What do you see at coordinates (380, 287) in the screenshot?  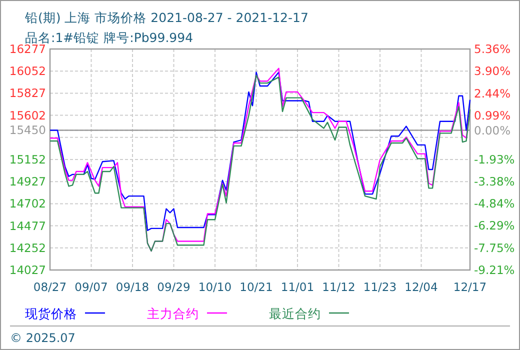 I see `x-tick-label: 11/23` at bounding box center [380, 287].